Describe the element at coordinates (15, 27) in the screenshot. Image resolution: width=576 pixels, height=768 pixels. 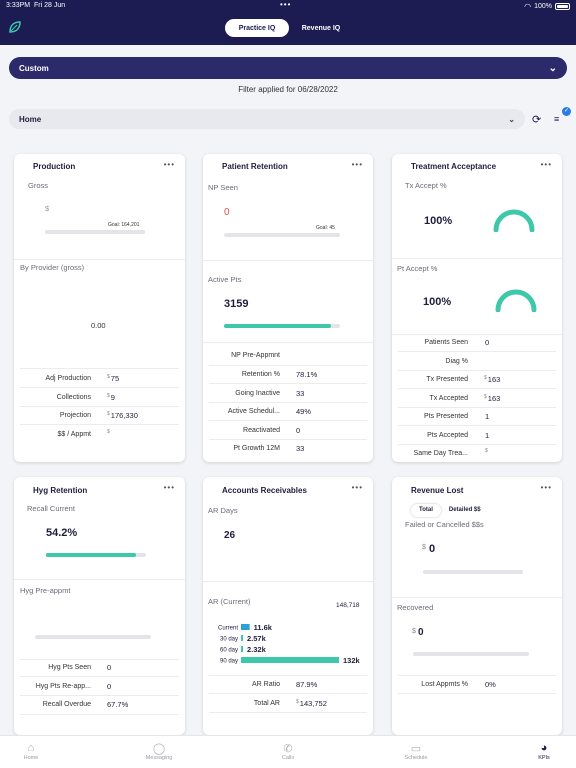
I see `app-logo-icon` at that location.